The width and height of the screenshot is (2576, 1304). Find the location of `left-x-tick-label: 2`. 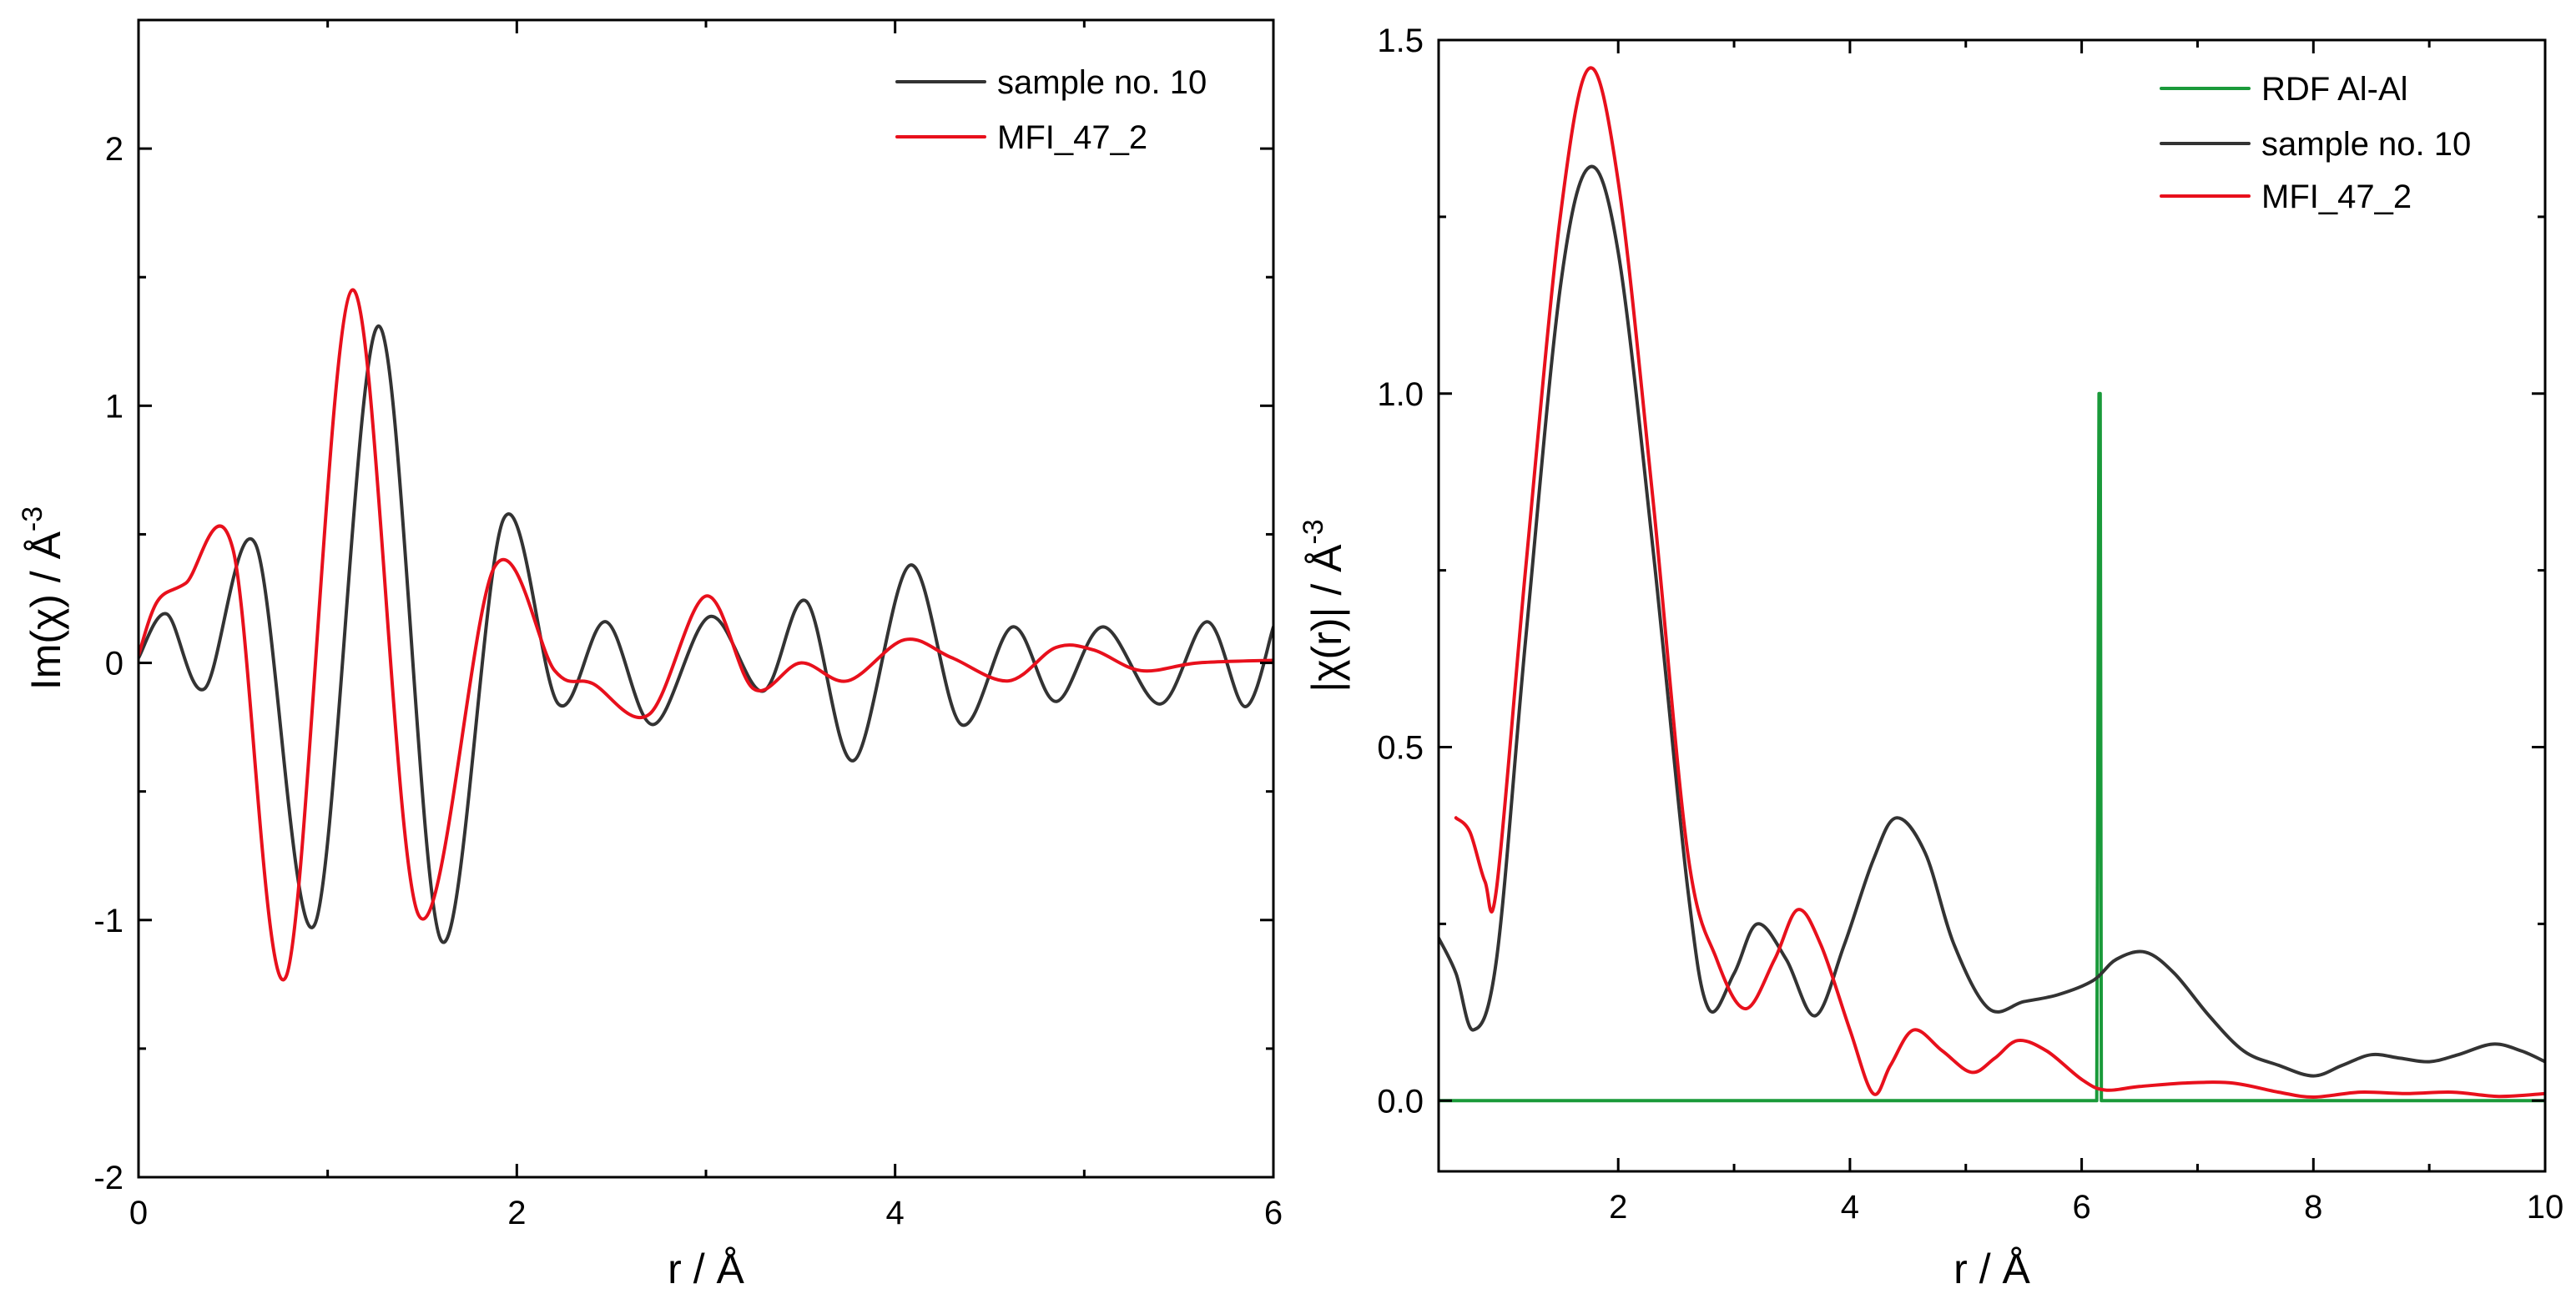

left-x-tick-label: 2 is located at coordinates (516, 1213).